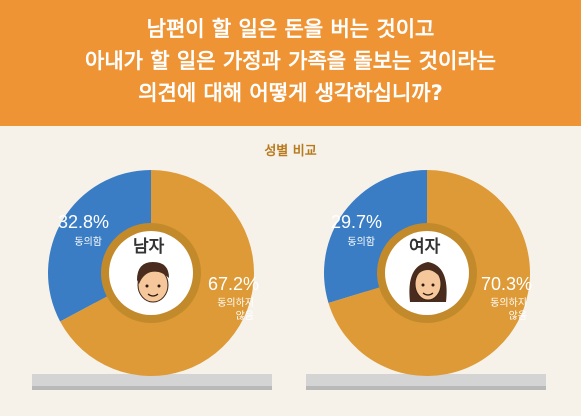 This screenshot has height=416, width=581. Describe the element at coordinates (153, 282) in the screenshot. I see `male-face-illustration` at that location.